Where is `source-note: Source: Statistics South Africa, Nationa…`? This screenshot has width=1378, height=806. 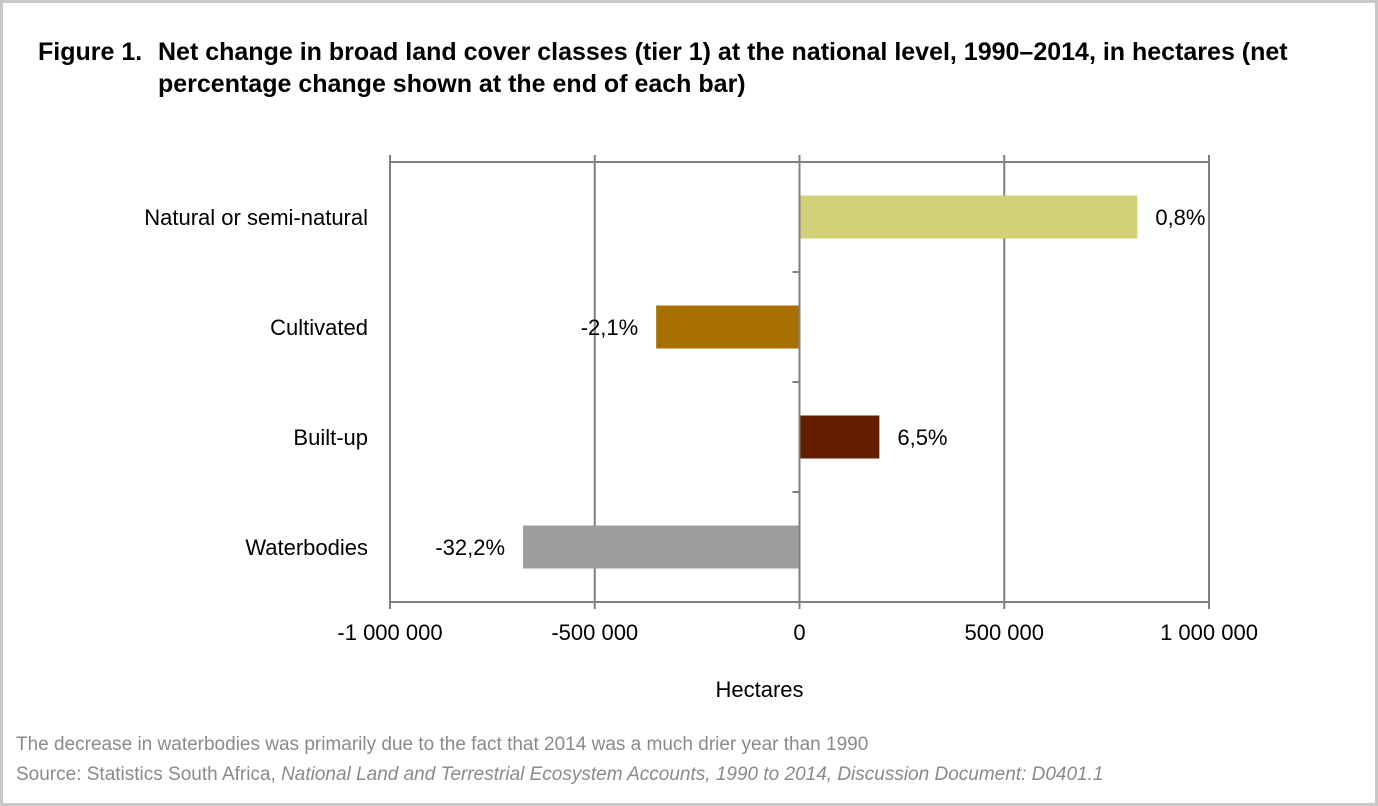 source-note: Source: Statistics South Africa, Nationa… is located at coordinates (559, 775).